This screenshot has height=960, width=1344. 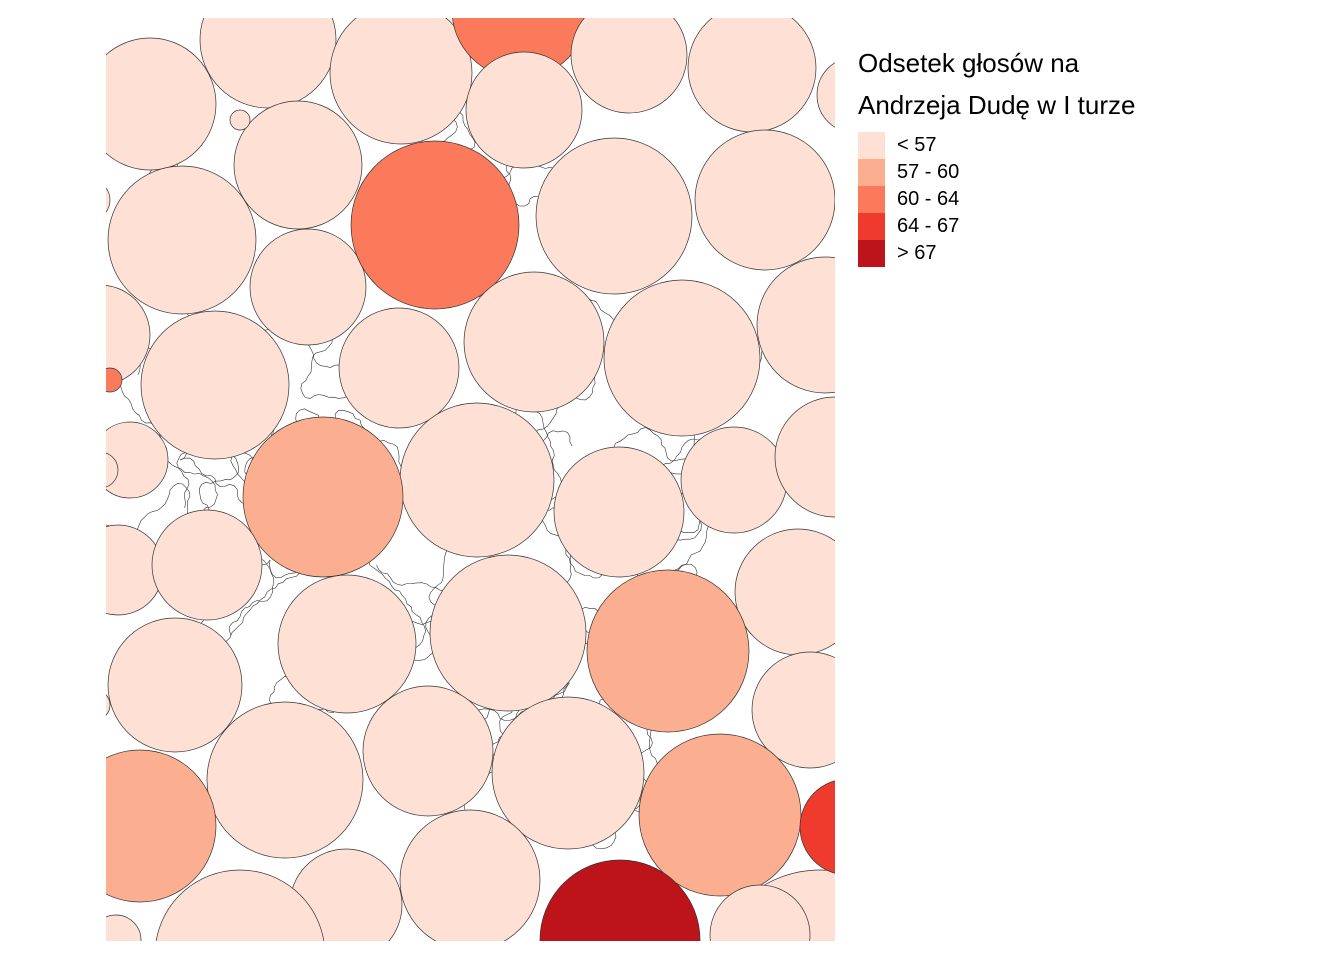 I want to click on legend-label: < 57, so click(x=917, y=145).